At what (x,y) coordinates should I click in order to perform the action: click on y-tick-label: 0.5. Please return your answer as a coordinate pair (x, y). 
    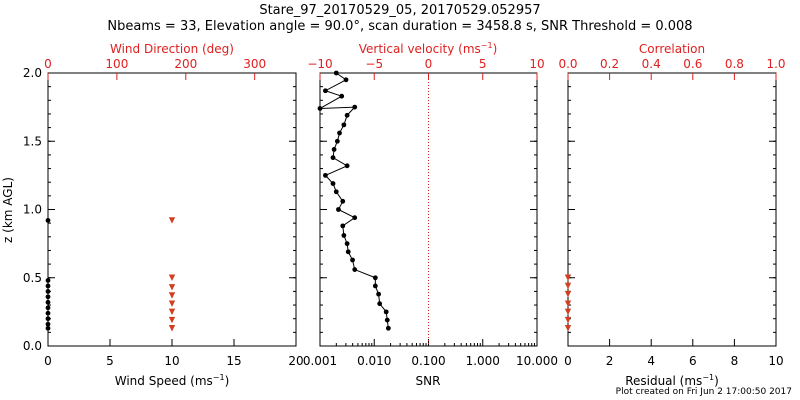
    Looking at the image, I should click on (32, 278).